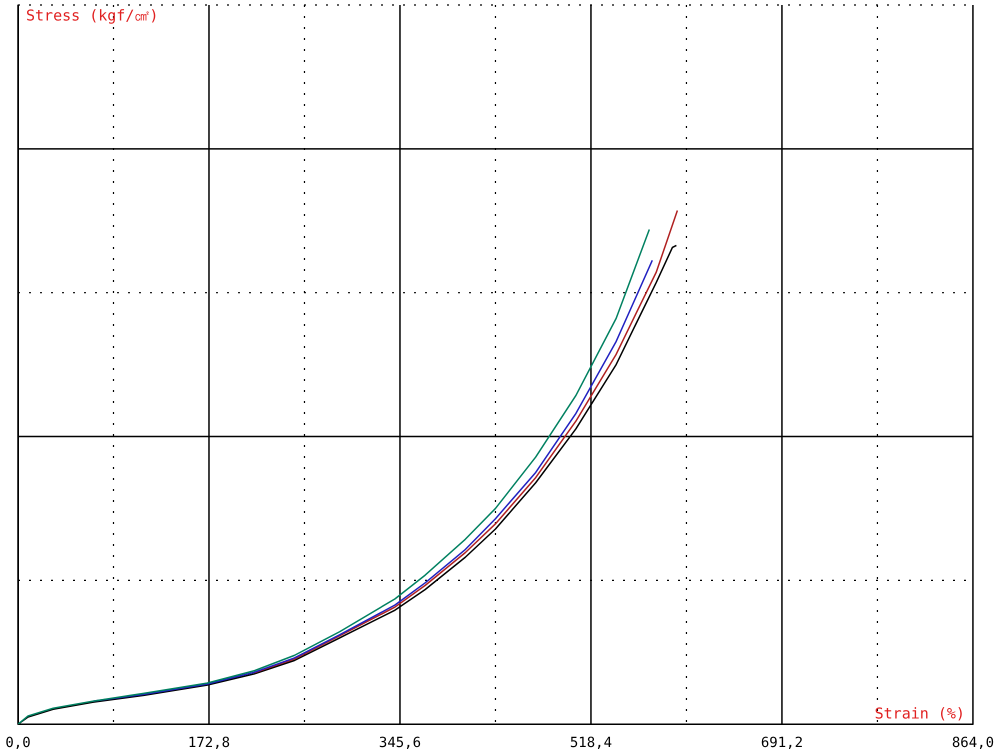 The height and width of the screenshot is (755, 997). I want to click on x-axis-title: Strain (%), so click(919, 713).